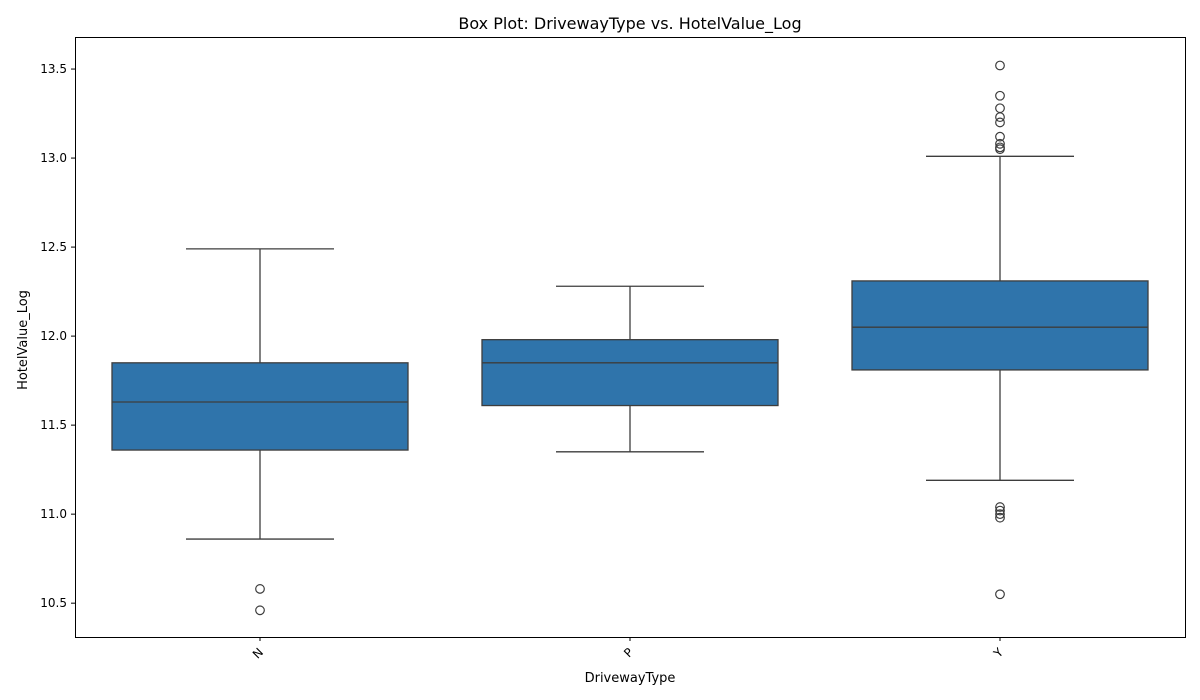  What do you see at coordinates (630, 678) in the screenshot?
I see `x-axis-label: DrivewayType` at bounding box center [630, 678].